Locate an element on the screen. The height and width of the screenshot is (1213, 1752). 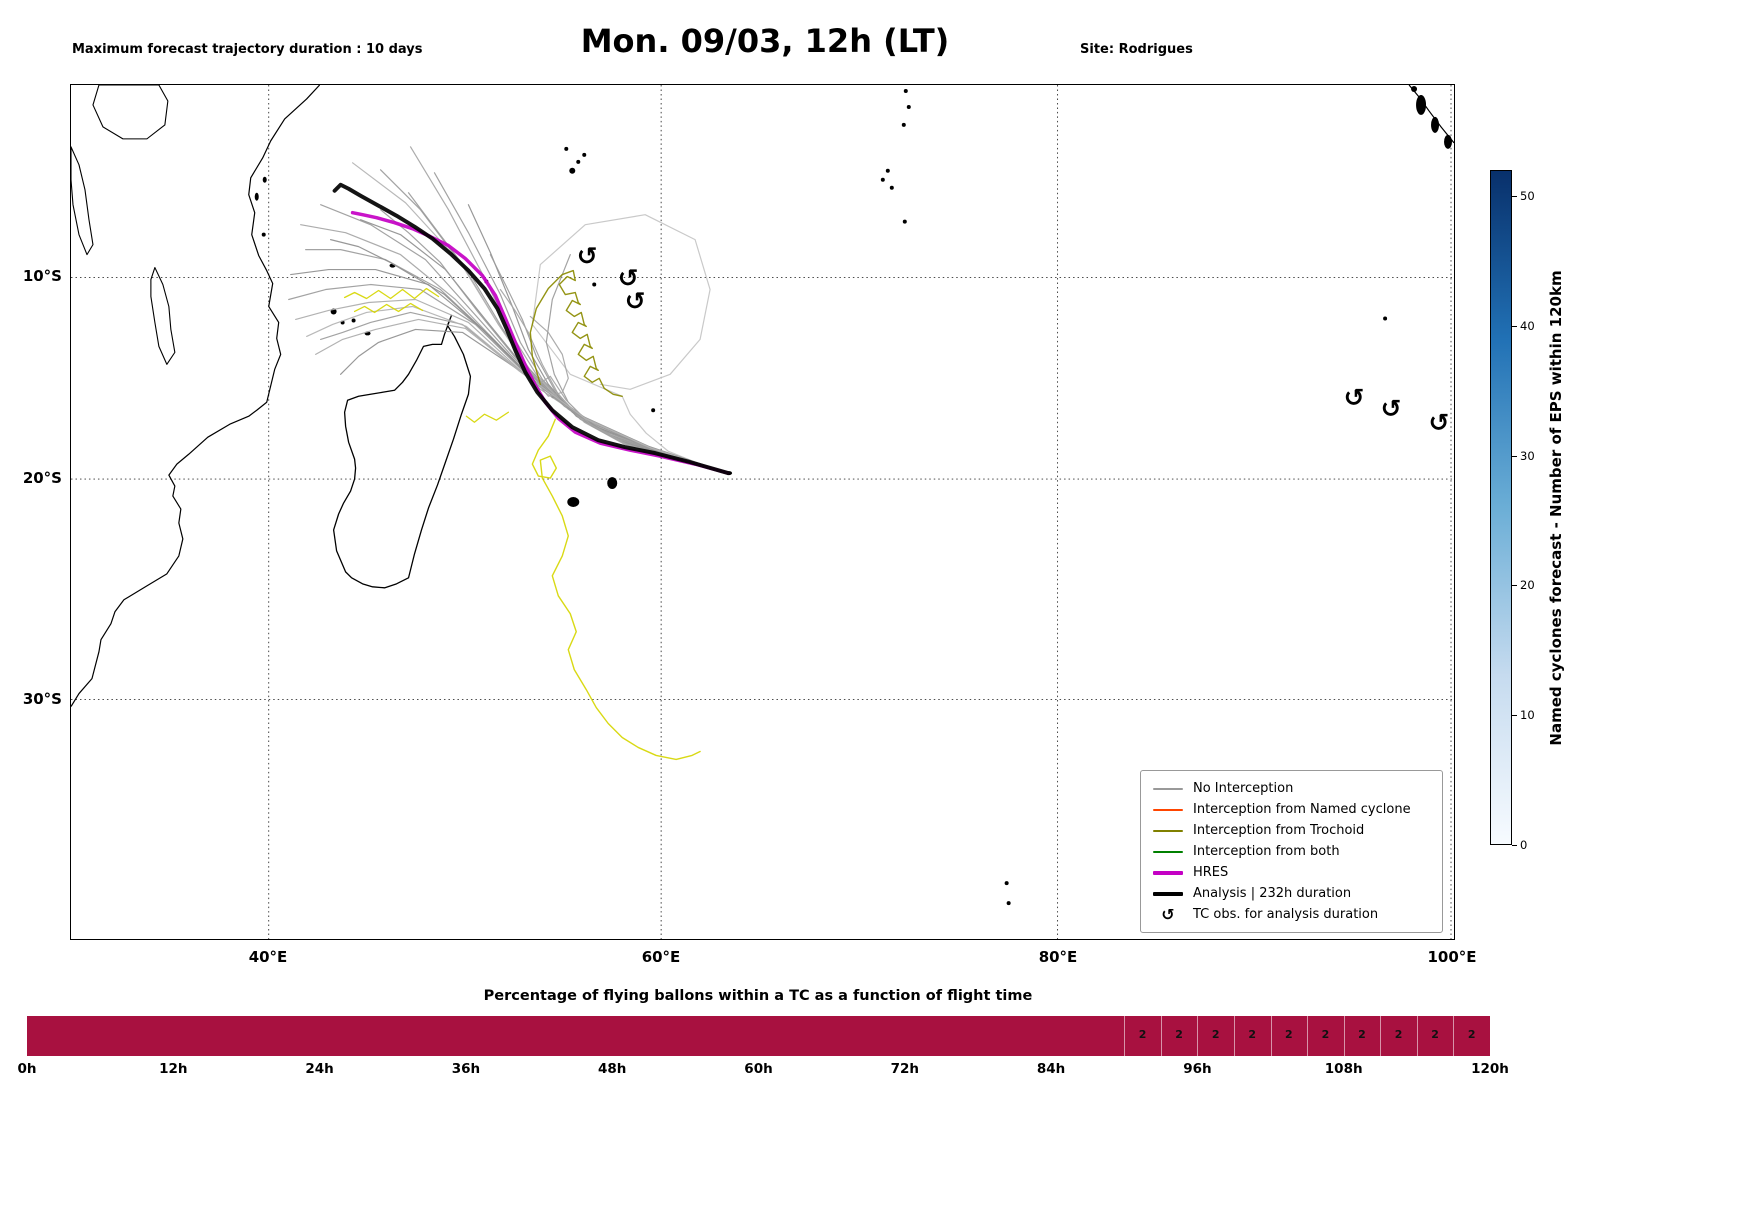
flight-time-tick-label: 120h is located at coordinates (1490, 1069).